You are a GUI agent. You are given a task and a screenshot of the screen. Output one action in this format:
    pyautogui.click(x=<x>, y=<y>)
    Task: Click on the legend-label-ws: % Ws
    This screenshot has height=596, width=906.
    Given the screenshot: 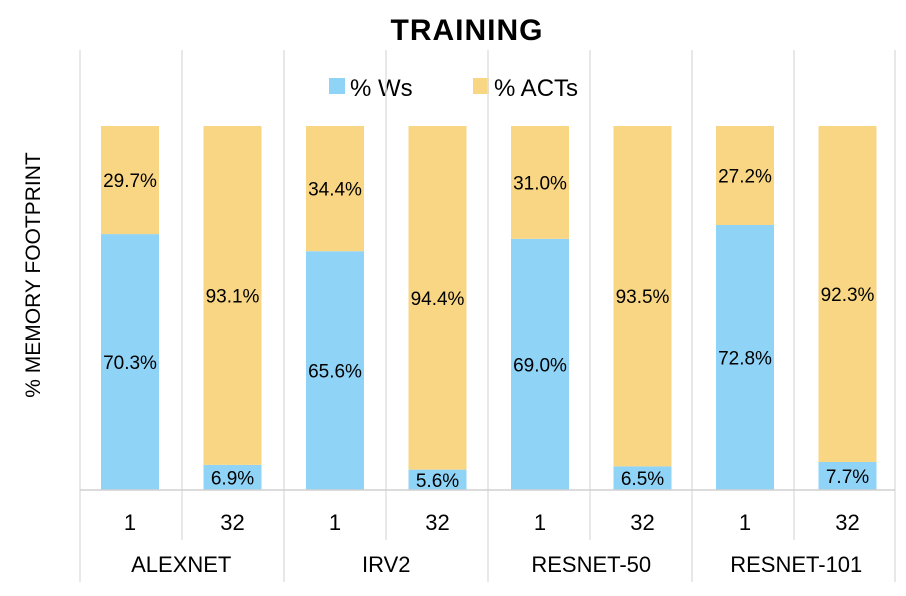 What is the action you would take?
    pyautogui.click(x=381, y=88)
    